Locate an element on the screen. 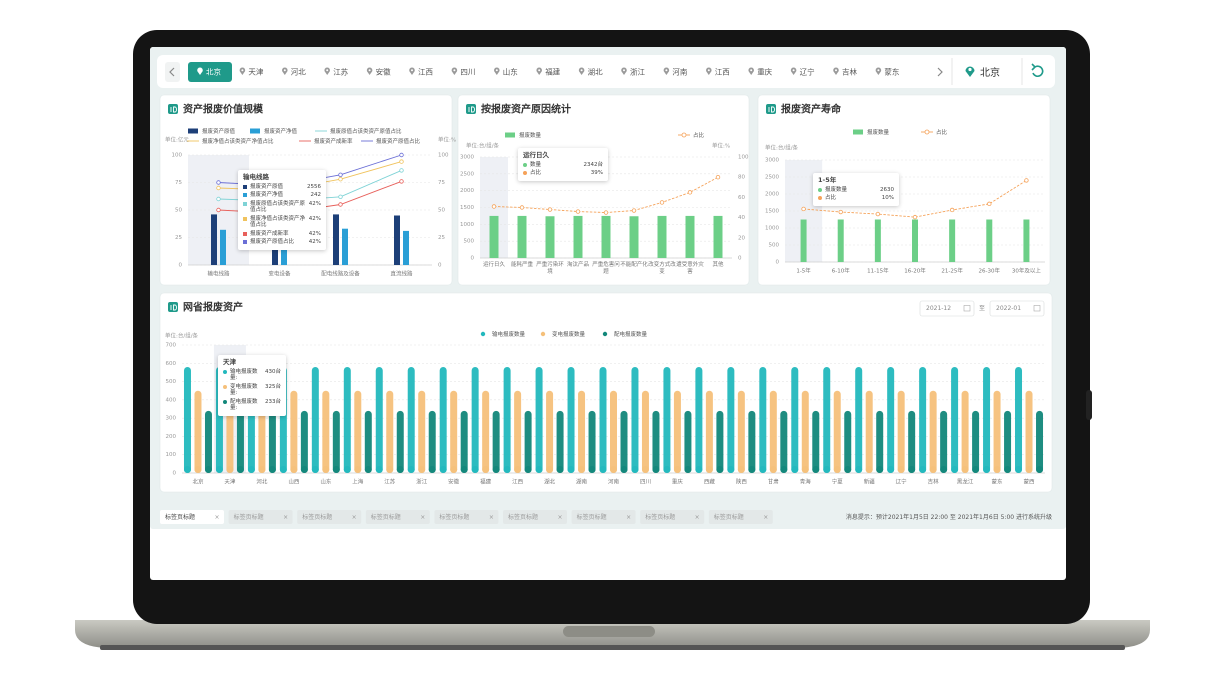 The image size is (1225, 697). x-tick-label: 改变方式改变 is located at coordinates (662, 268).